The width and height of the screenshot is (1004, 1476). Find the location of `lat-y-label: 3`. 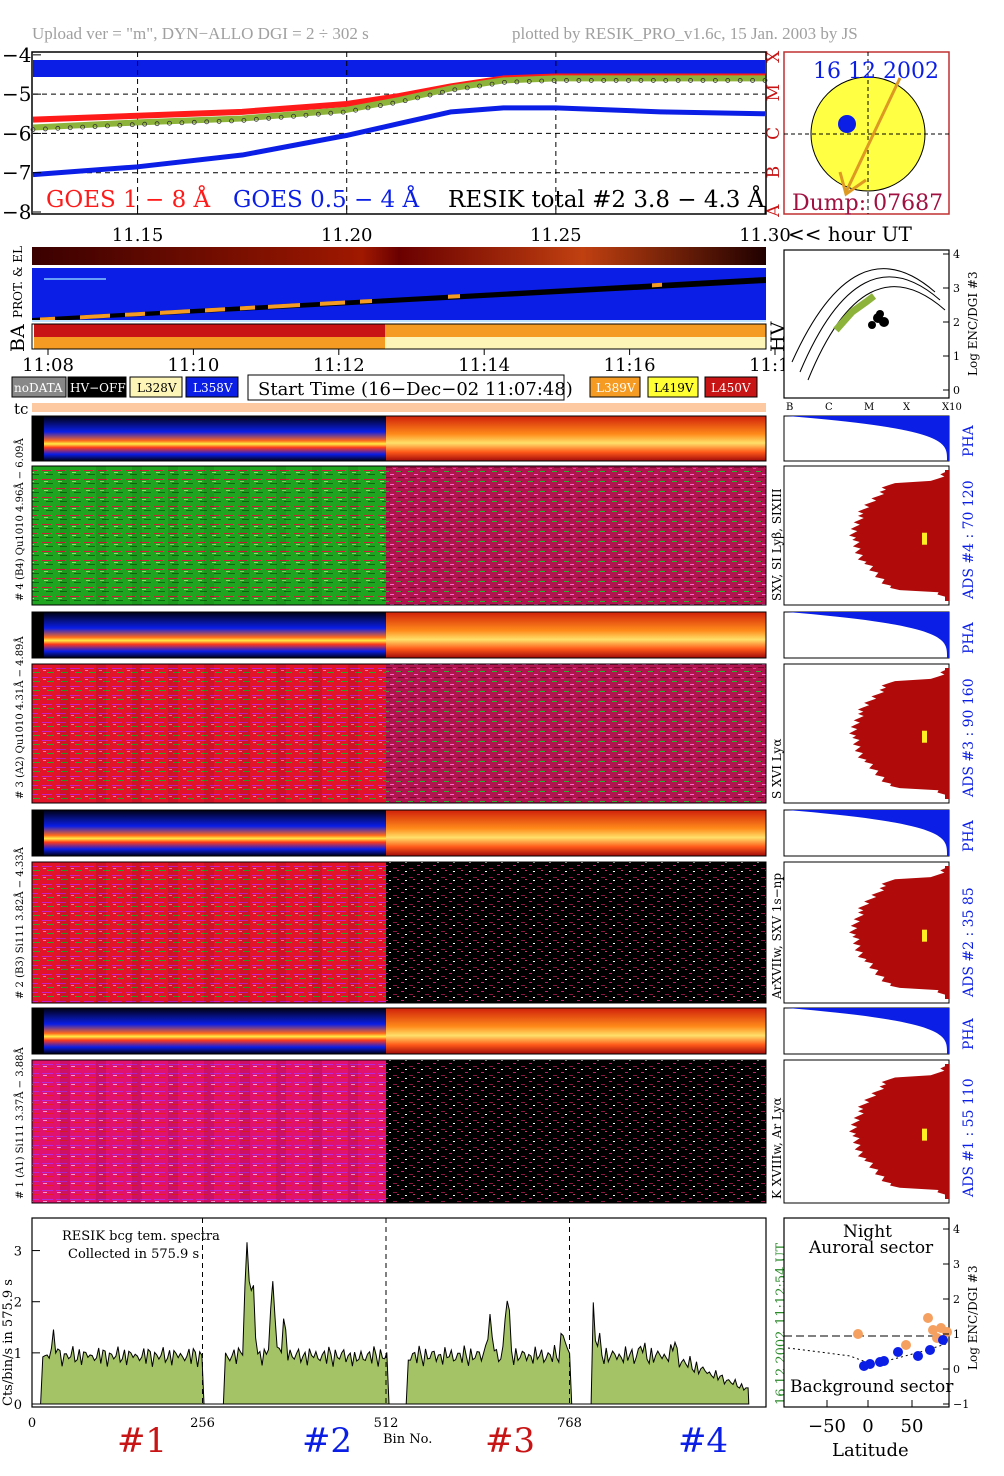

lat-y-label: 3 is located at coordinates (956, 1264).